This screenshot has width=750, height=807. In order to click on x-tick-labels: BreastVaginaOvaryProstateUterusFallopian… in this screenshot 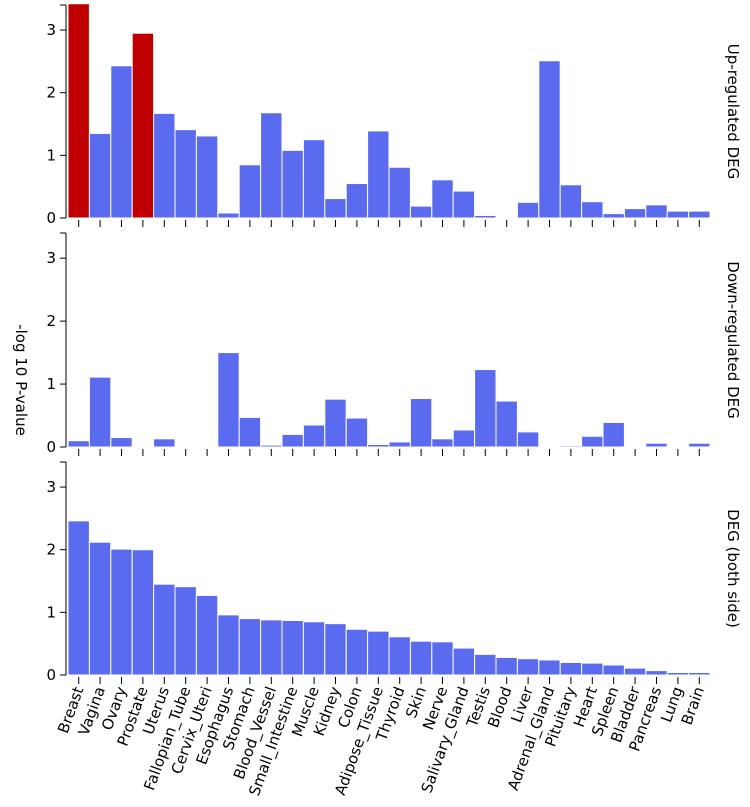, I will do `click(381, 740)`.